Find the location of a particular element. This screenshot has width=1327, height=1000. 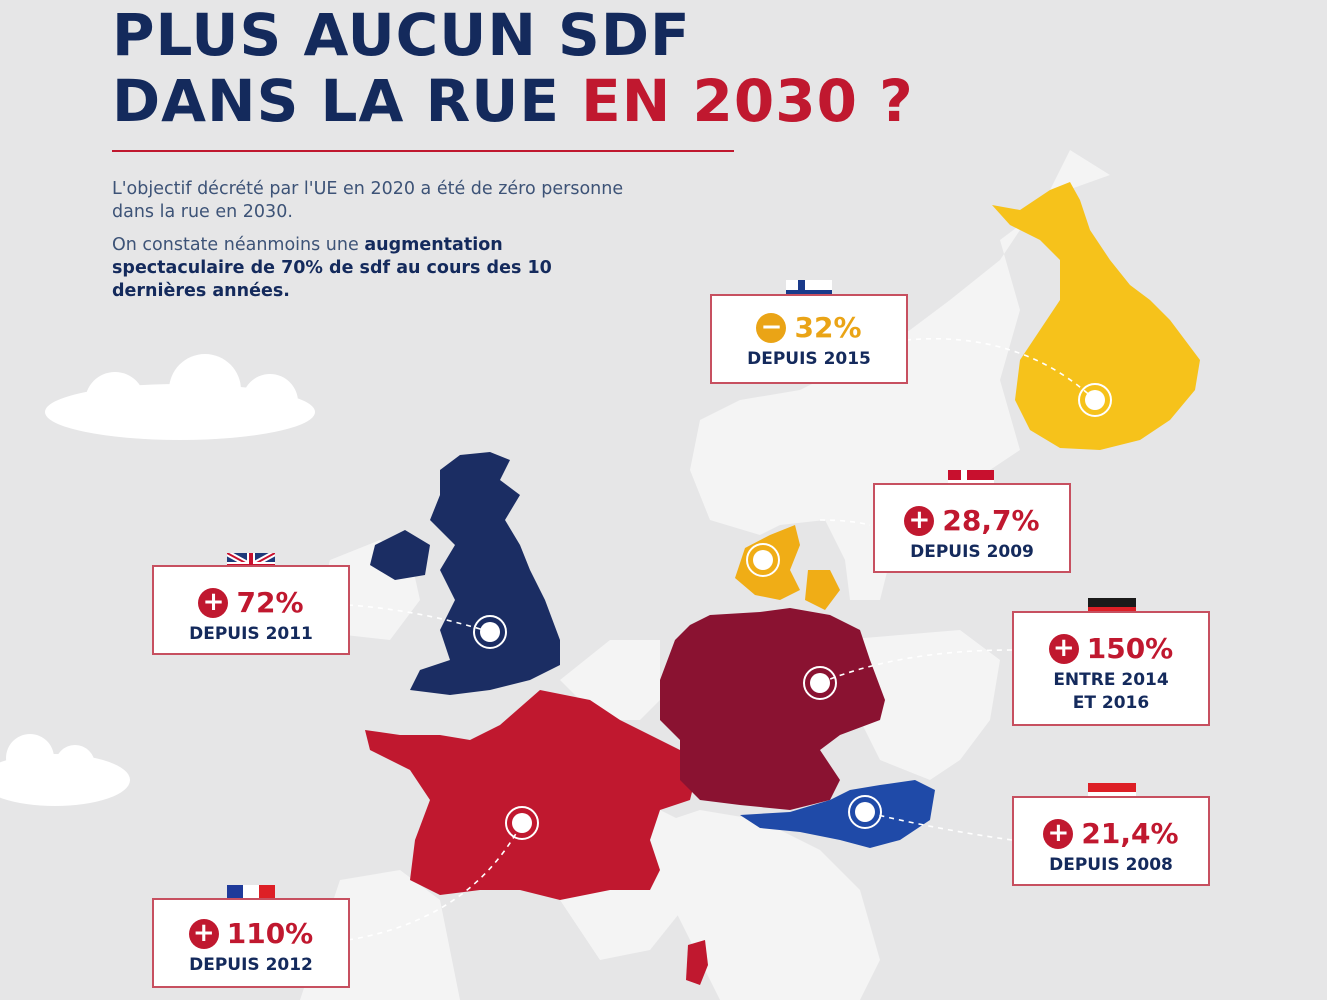

corsica-shape is located at coordinates (697, 962).